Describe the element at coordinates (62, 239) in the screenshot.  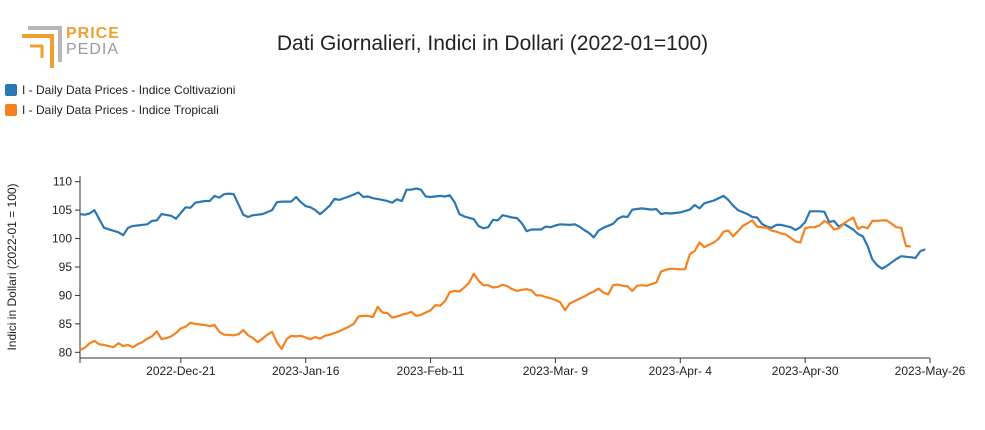
I see `y-tick-label: 100` at that location.